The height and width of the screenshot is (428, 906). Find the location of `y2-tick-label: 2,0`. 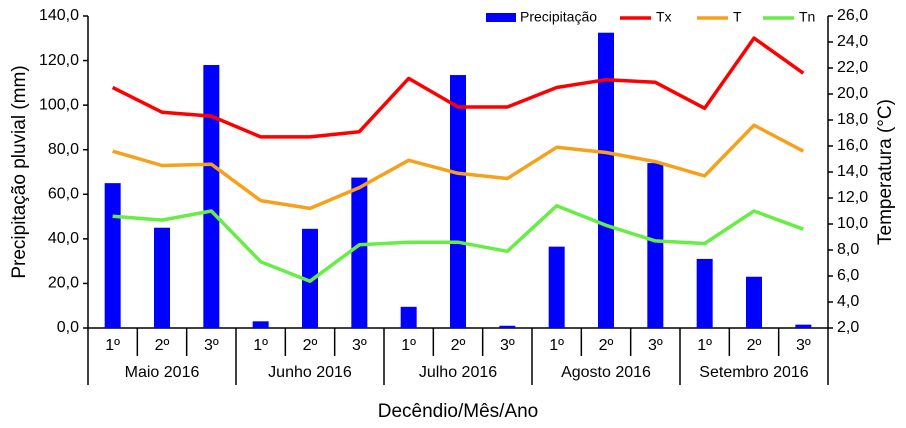

y2-tick-label: 2,0 is located at coordinates (848, 327).